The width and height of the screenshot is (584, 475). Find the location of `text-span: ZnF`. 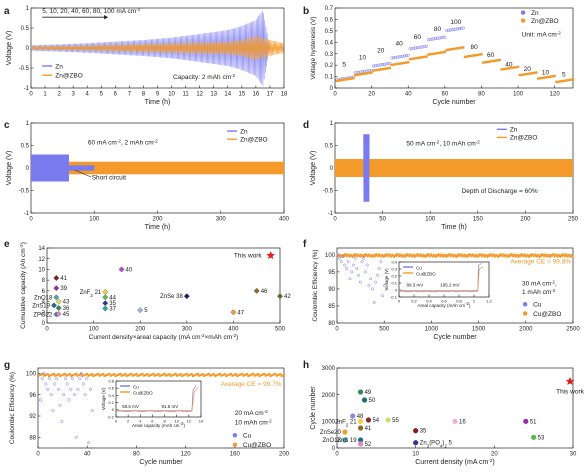

text-span: ZnF is located at coordinates (85, 293).